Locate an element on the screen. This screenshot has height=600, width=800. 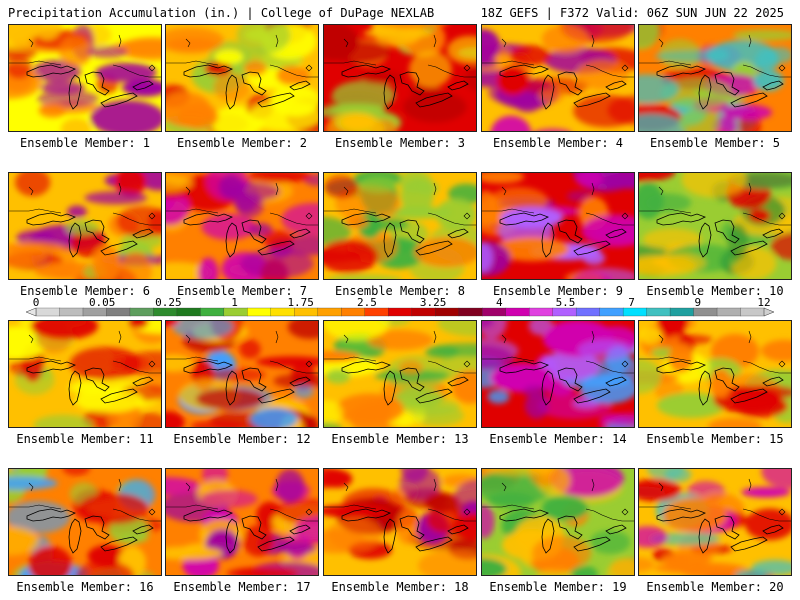
colorbar-legend: 0 0.05 0.25 1 1.75 2.5 3.25 4 5.5 7 9 12 is located at coordinates (400, 308).